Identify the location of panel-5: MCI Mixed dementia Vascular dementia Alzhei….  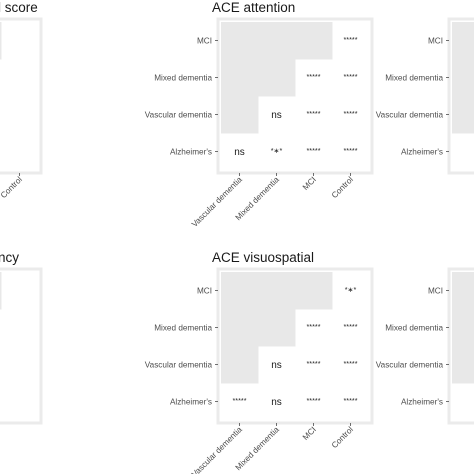
(425, 346).